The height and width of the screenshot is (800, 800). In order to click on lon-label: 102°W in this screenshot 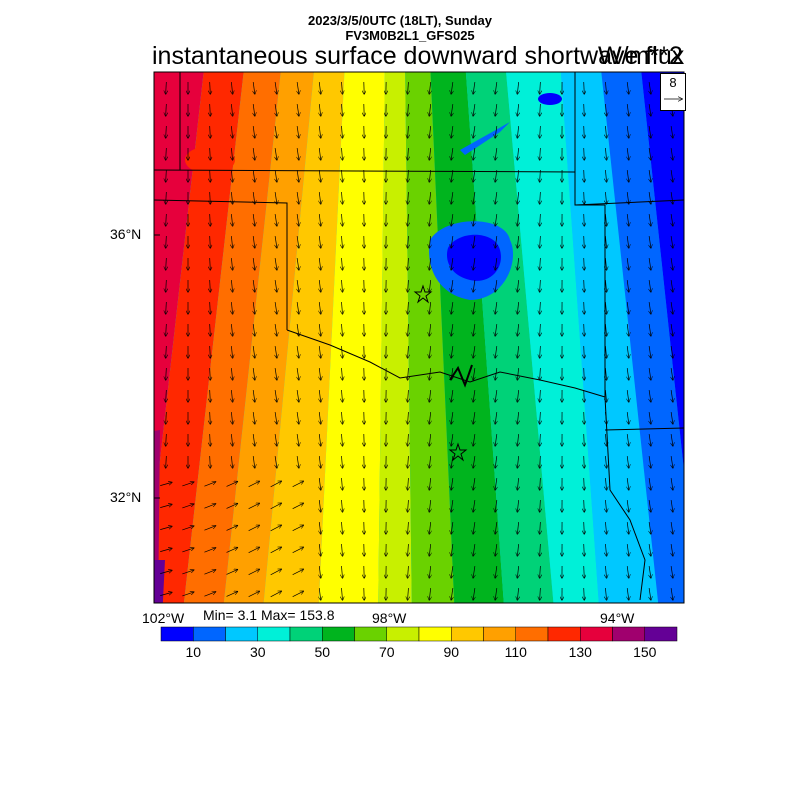, I will do `click(163, 618)`.